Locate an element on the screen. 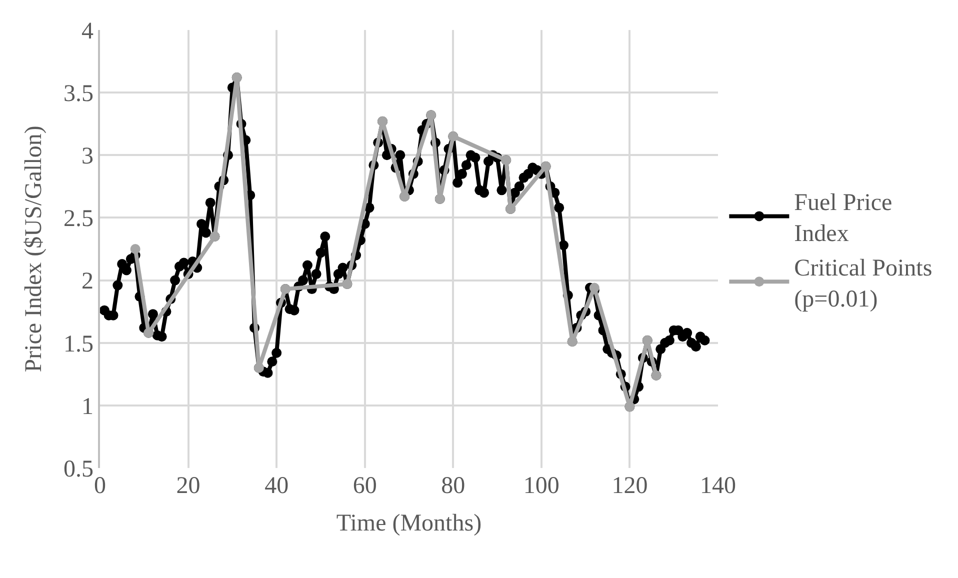 The width and height of the screenshot is (958, 578). y-tick-label: 2.5 is located at coordinates (78, 219).